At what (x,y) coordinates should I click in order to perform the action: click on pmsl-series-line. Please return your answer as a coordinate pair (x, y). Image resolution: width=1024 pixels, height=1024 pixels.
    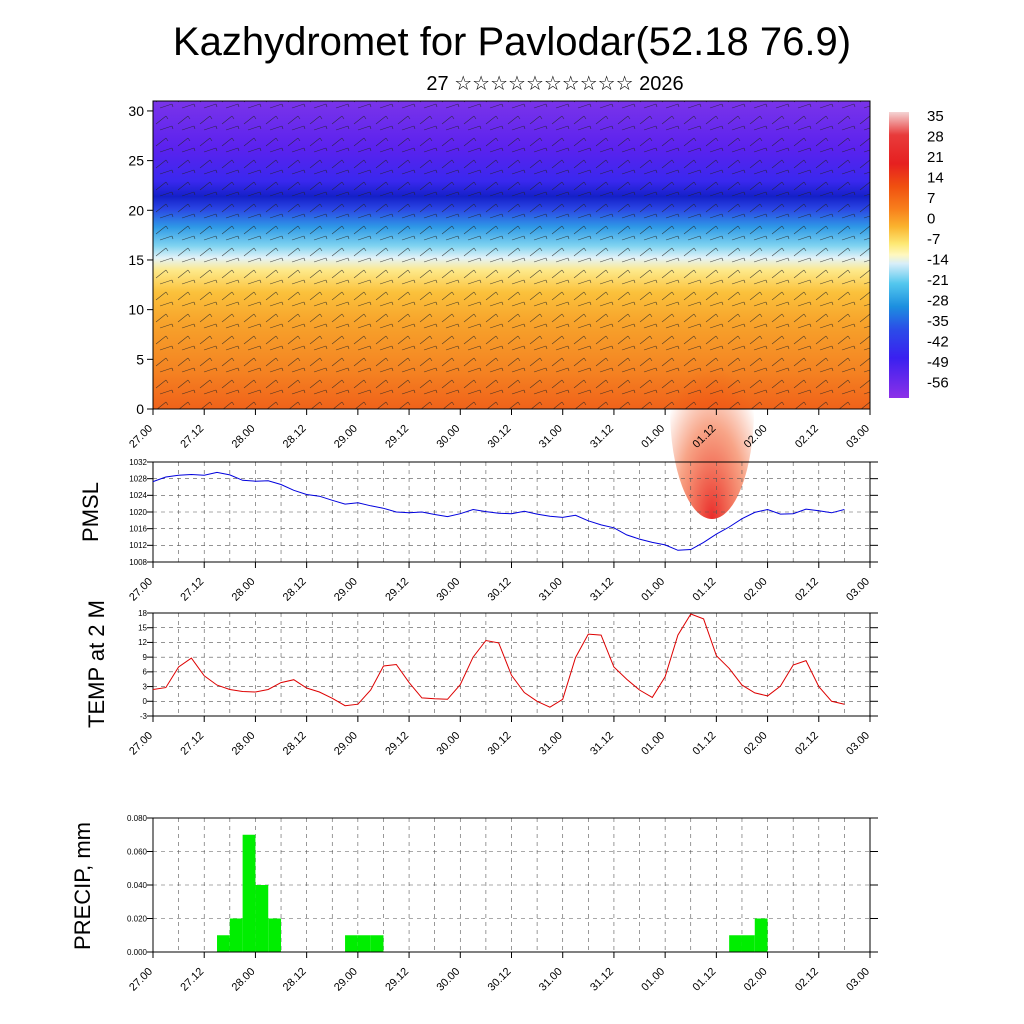
    Looking at the image, I should click on (498, 511).